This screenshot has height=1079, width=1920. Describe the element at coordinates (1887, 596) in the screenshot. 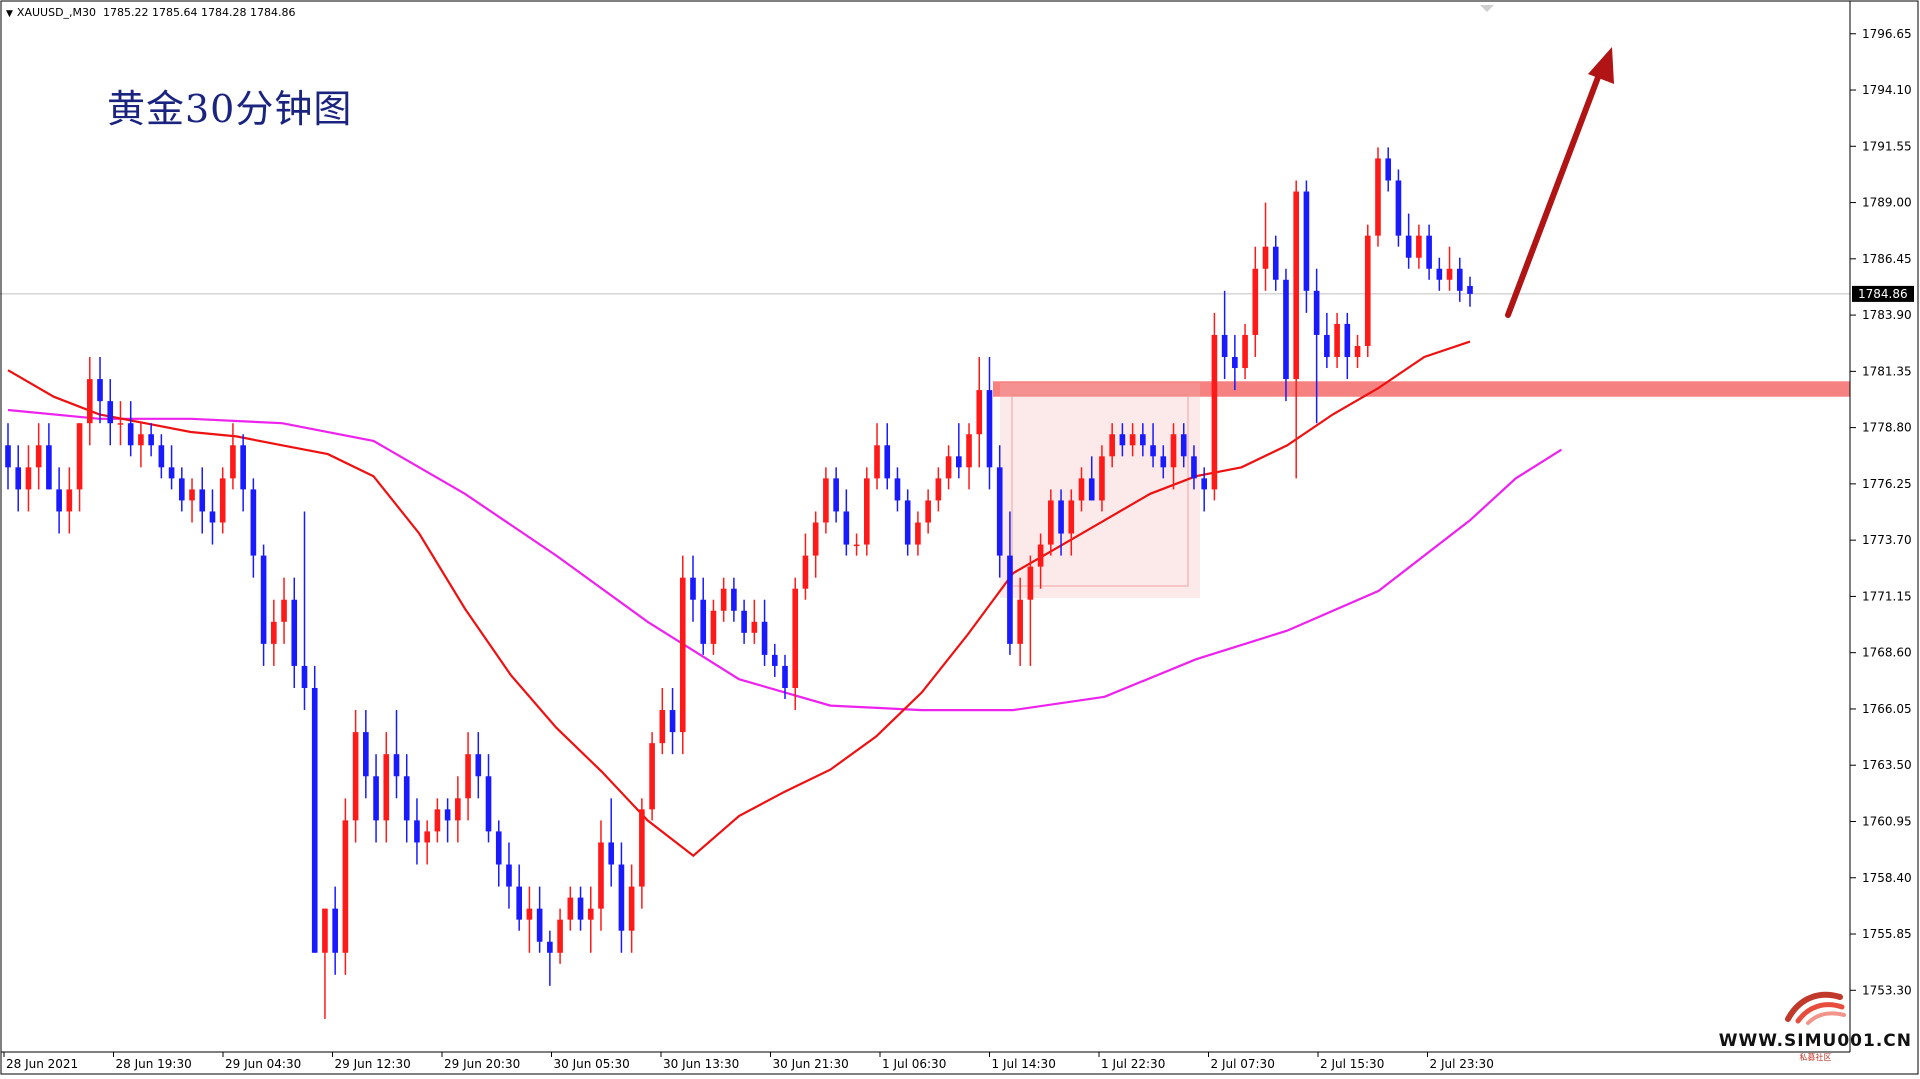

I see `price-tick-label: 1771.15` at that location.